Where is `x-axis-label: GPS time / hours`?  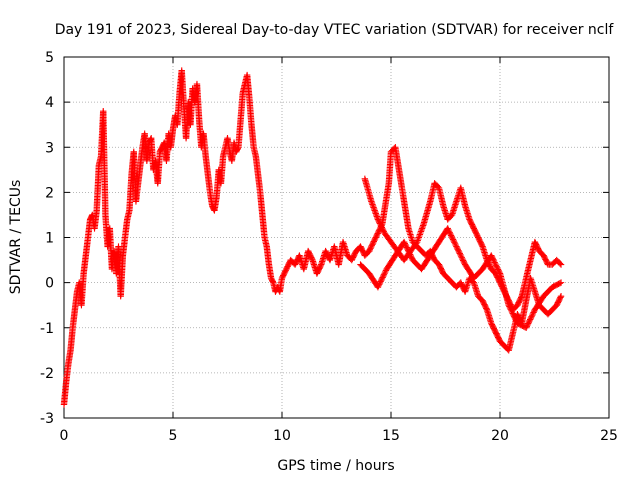 x-axis-label: GPS time / hours is located at coordinates (335, 466).